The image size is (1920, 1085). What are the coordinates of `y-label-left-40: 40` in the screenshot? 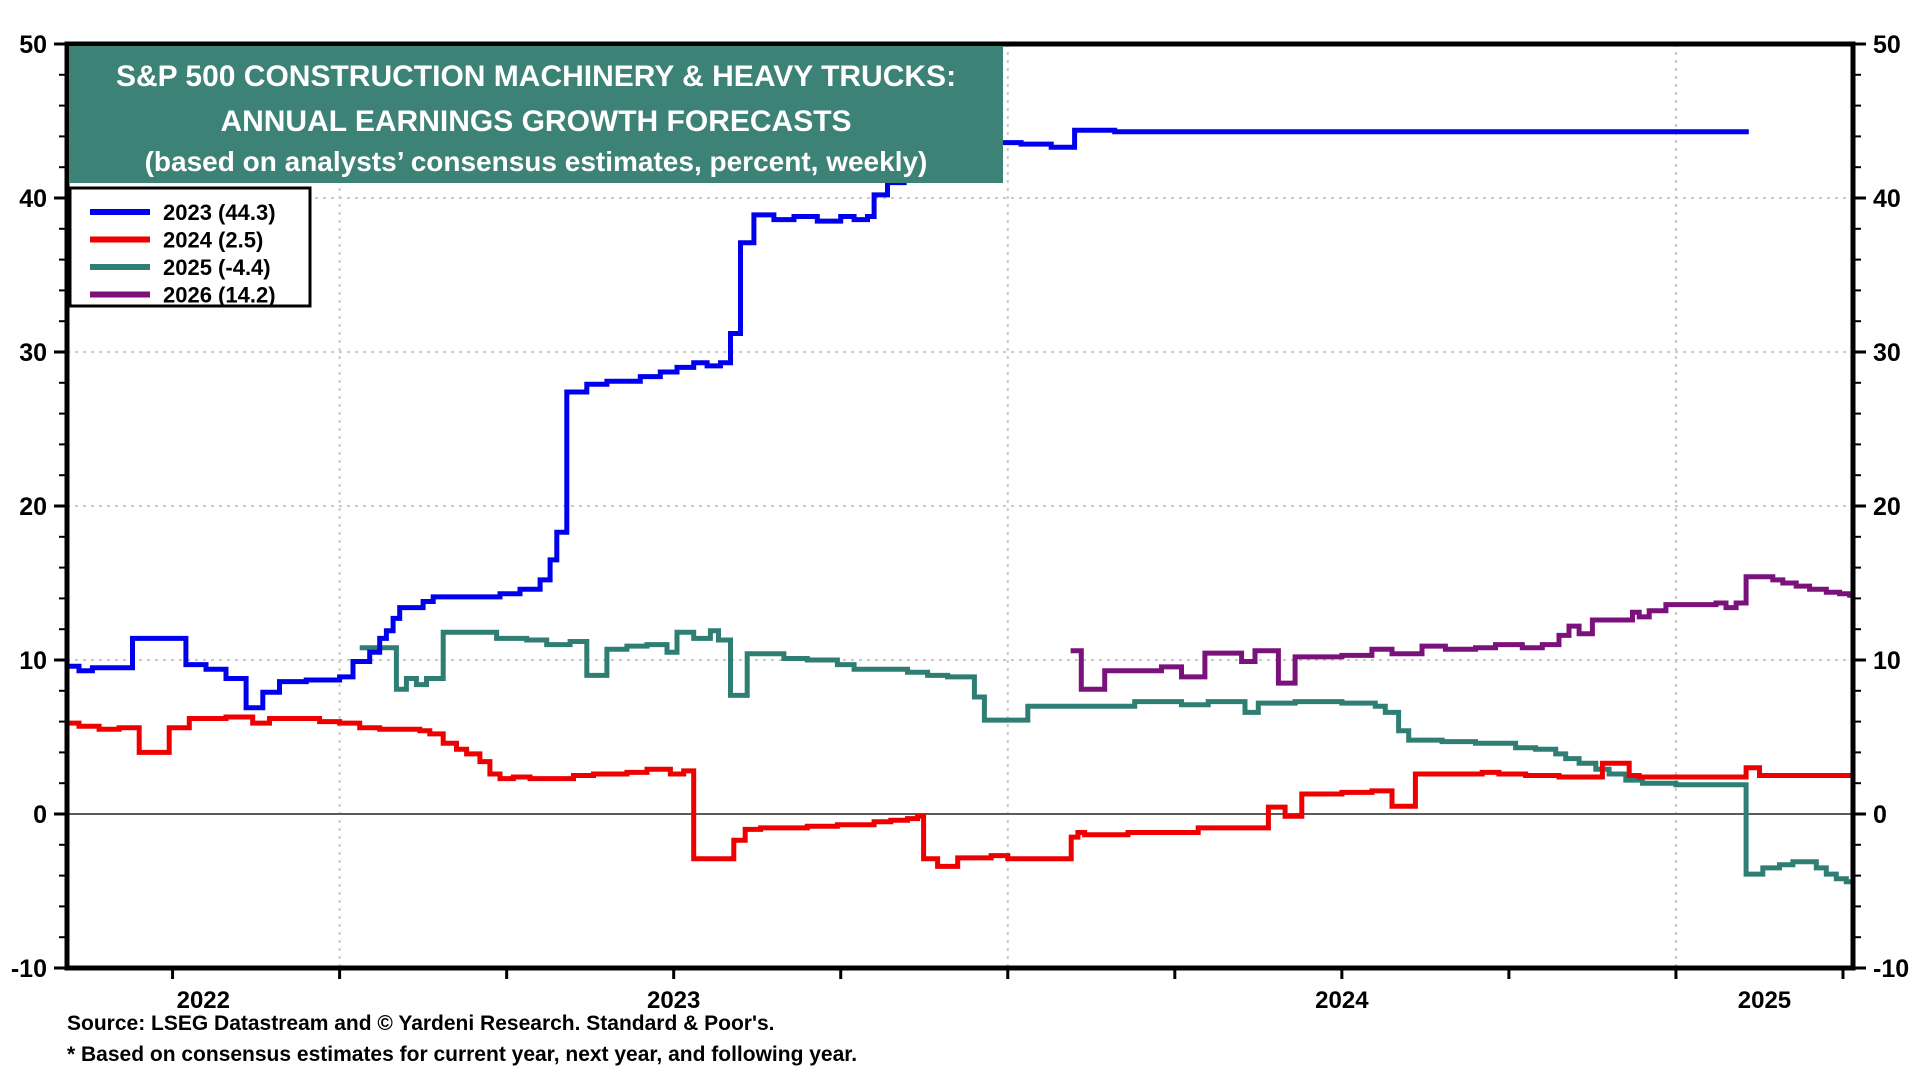 It's located at (33, 199).